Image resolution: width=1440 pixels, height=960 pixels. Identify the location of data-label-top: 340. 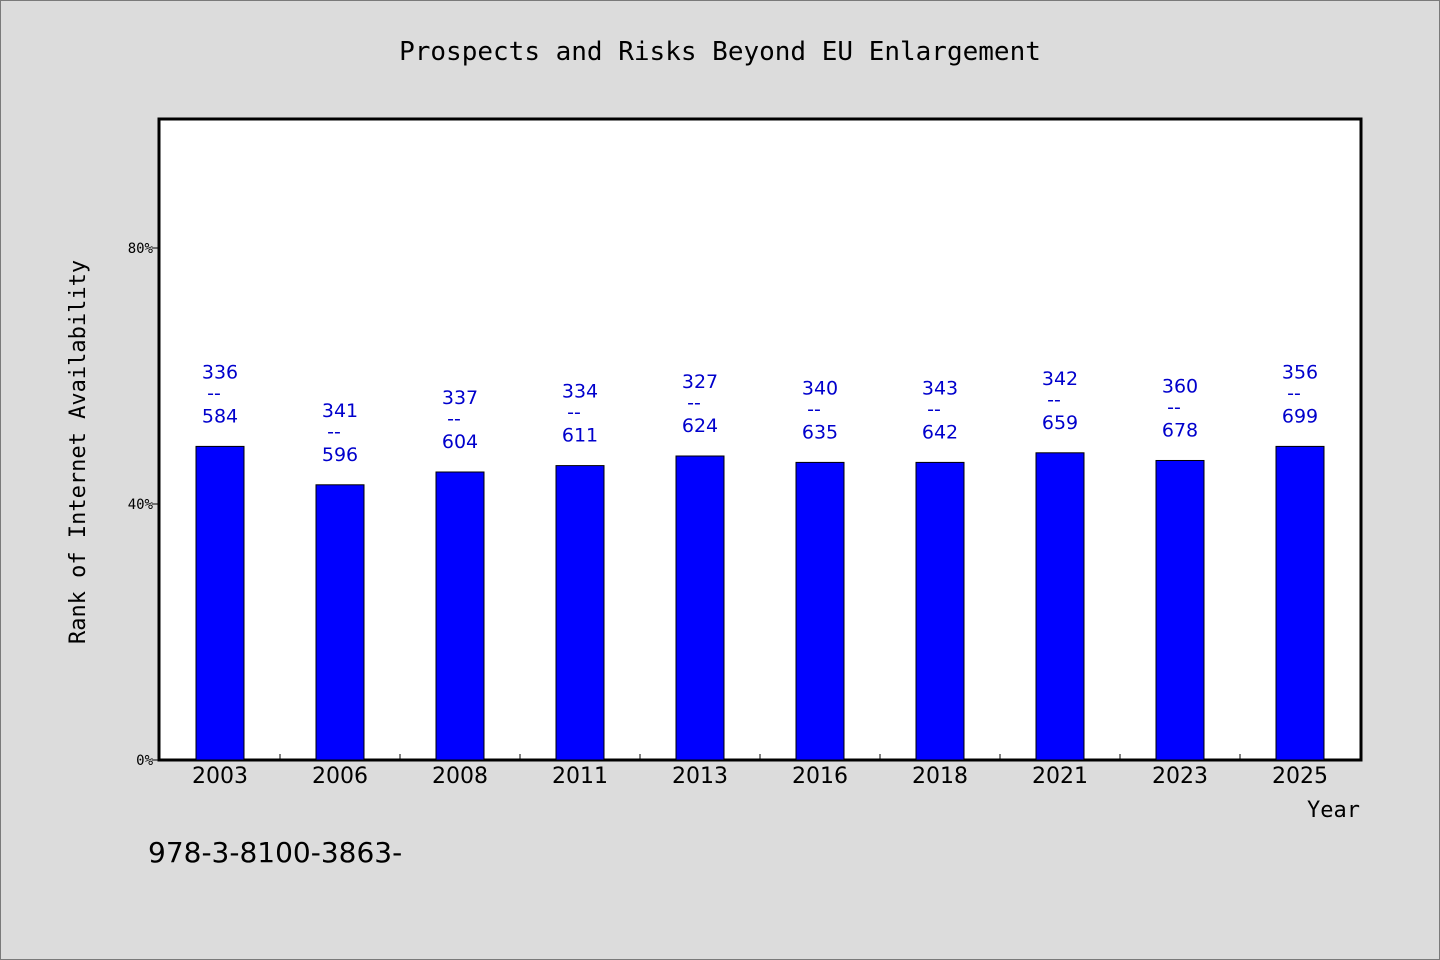
(820, 388).